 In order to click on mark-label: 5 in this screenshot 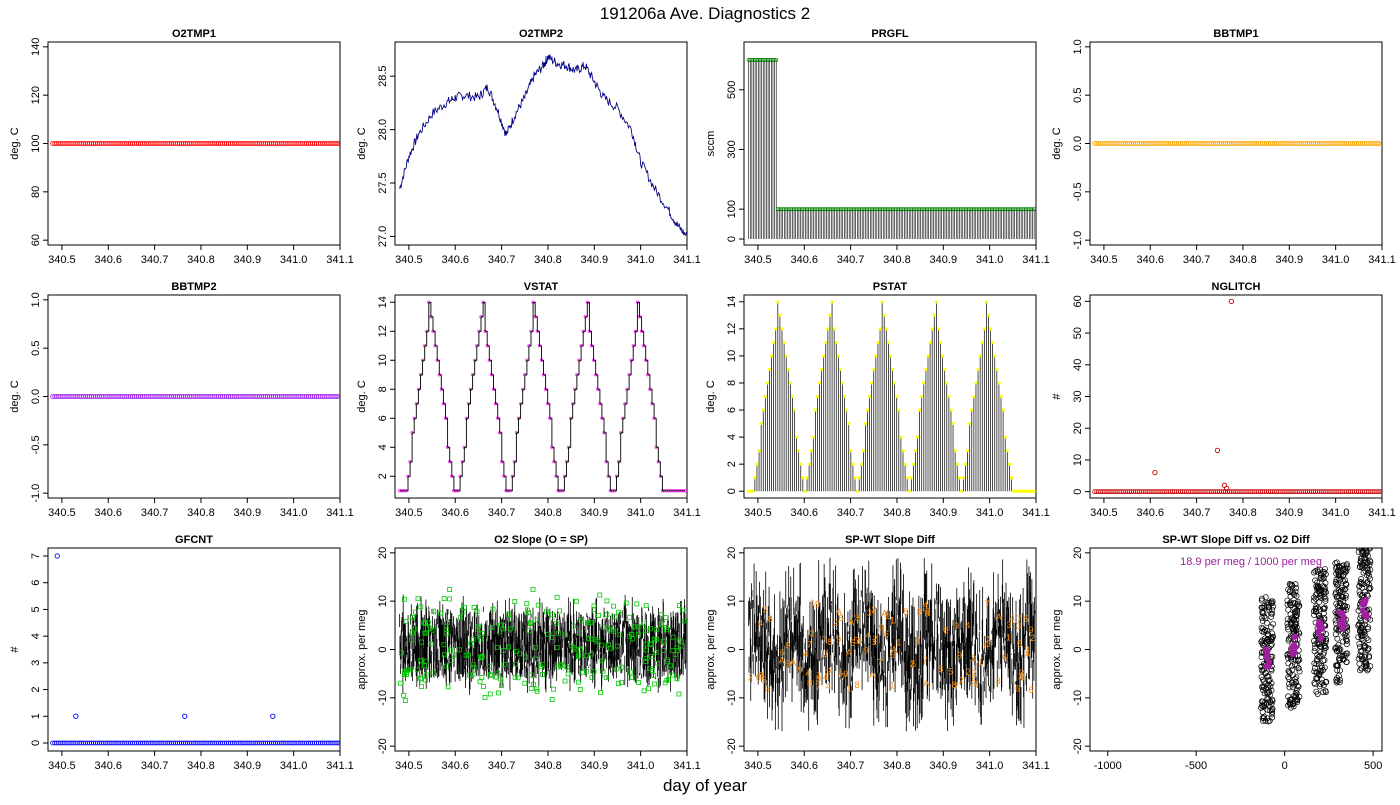, I will do `click(1026, 619)`.